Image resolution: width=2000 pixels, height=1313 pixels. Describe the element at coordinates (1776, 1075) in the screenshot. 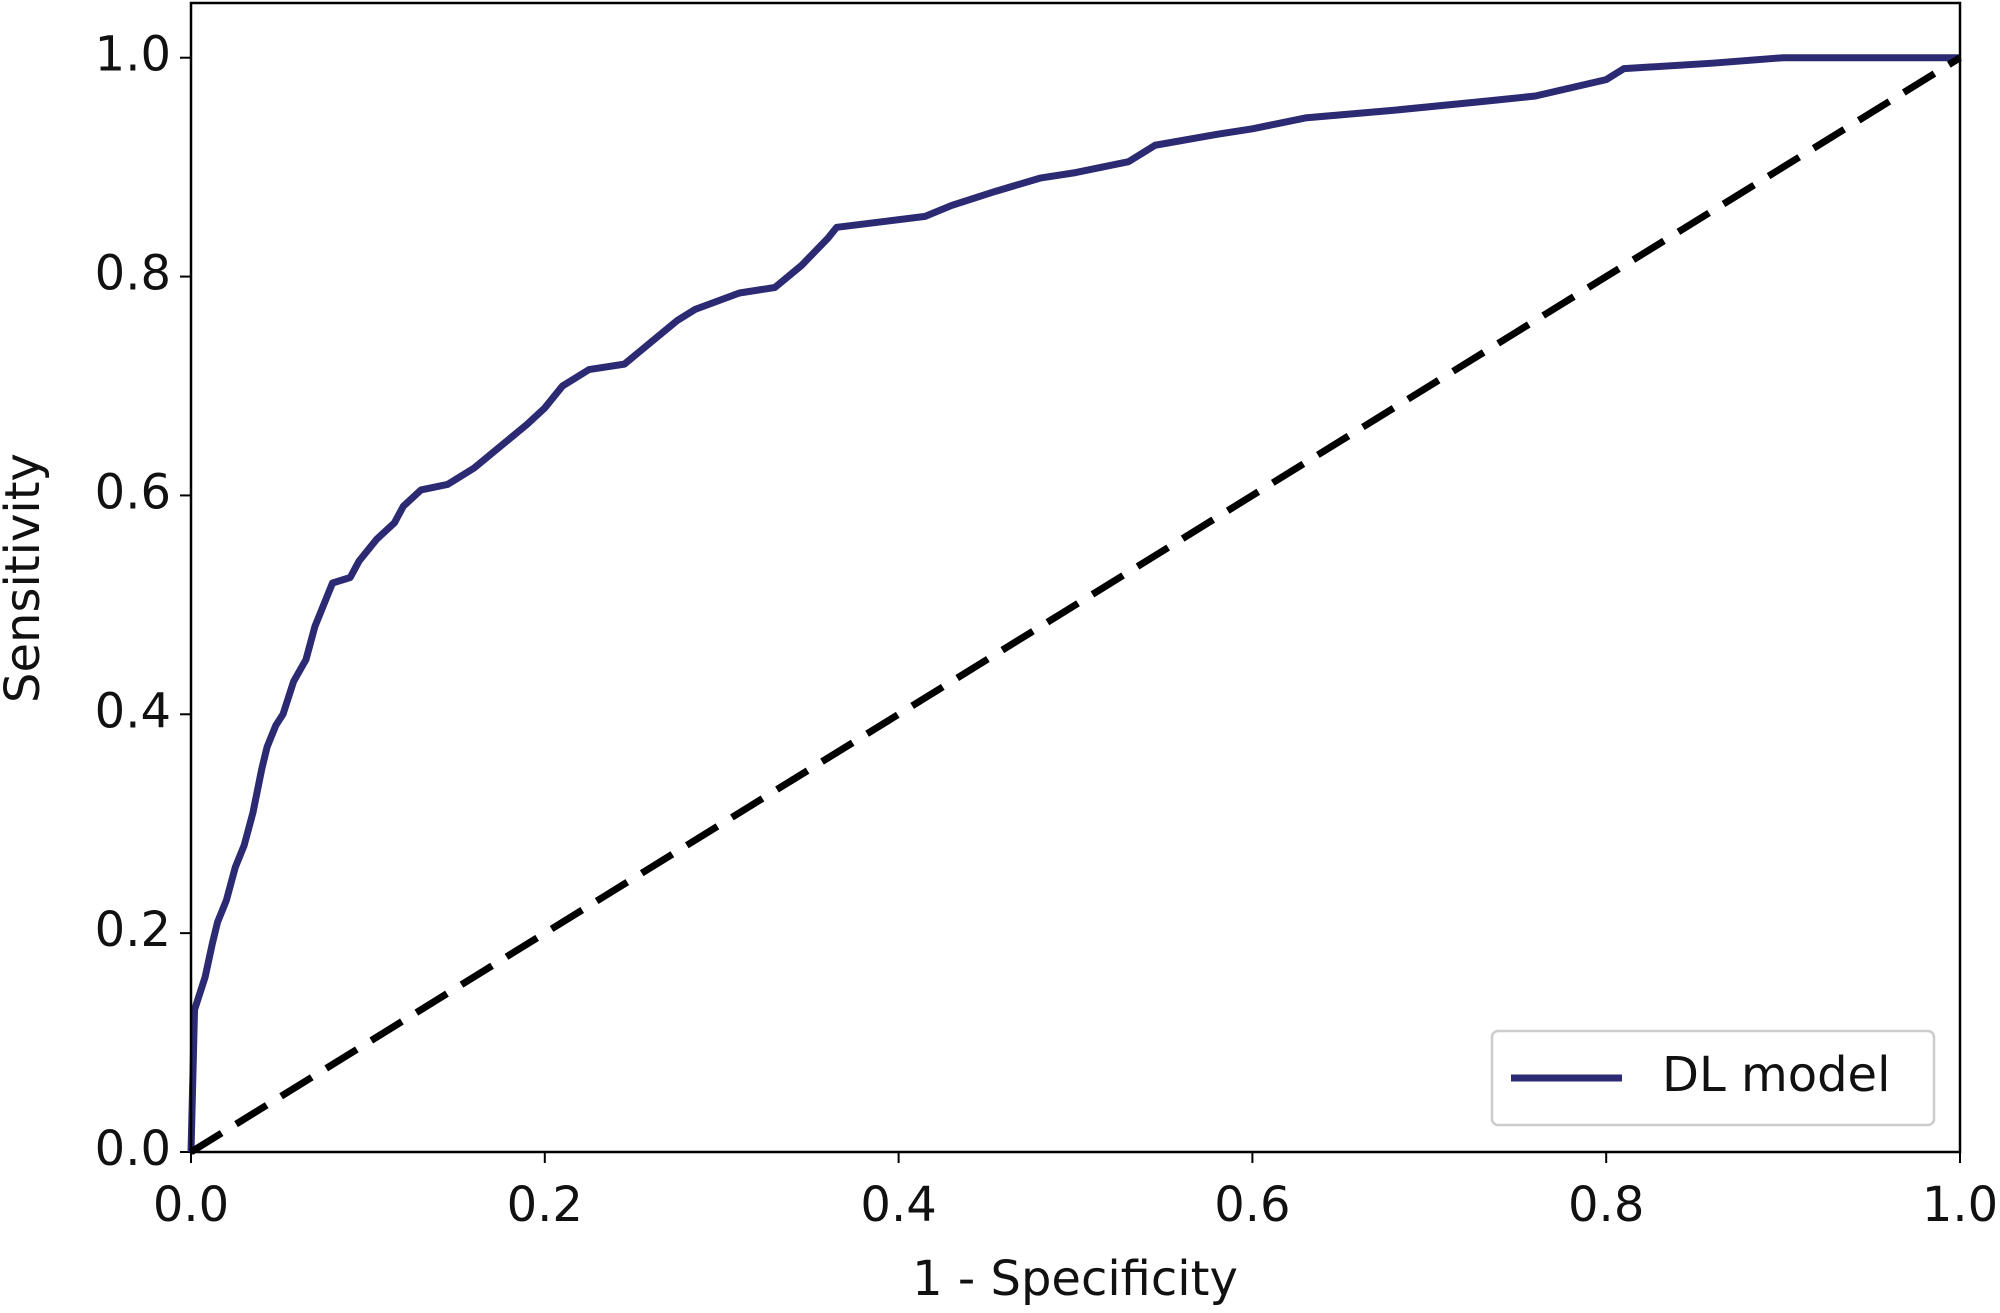

I see `legend-label: DL model` at that location.